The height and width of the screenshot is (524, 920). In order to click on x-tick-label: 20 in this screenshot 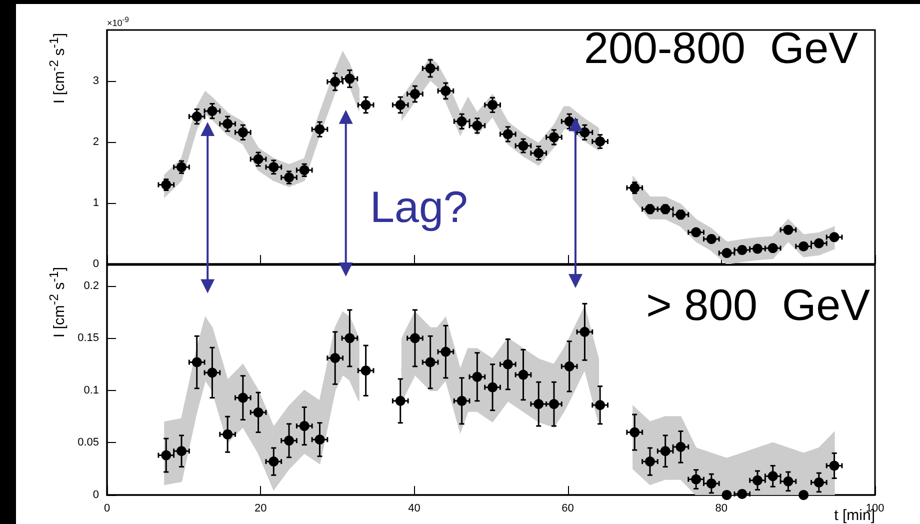, I will do `click(260, 508)`.